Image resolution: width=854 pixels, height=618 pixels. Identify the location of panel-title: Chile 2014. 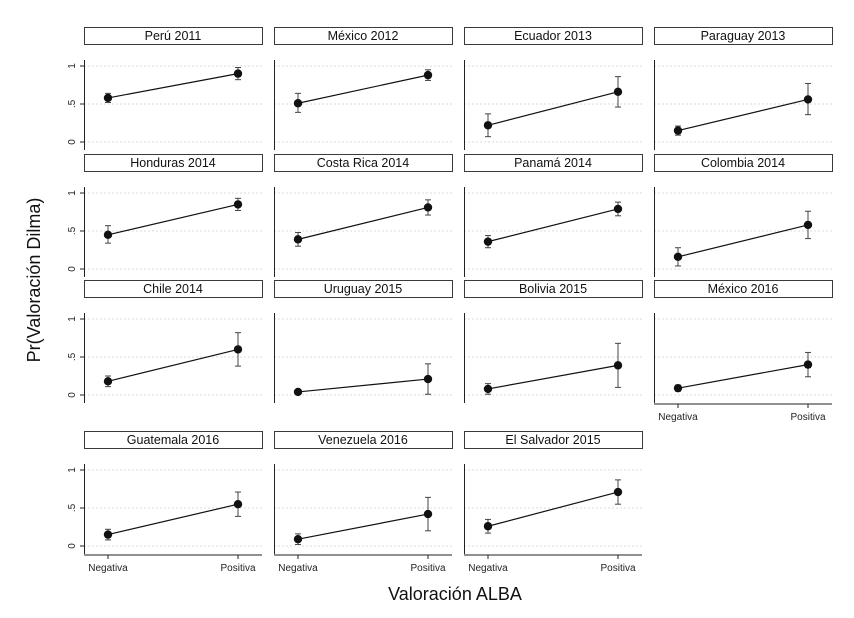
(173, 289).